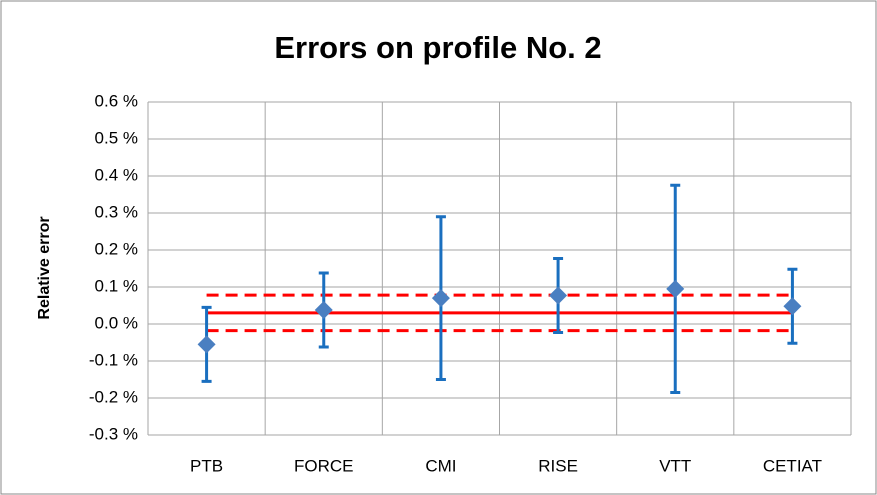 The height and width of the screenshot is (495, 877). What do you see at coordinates (558, 465) in the screenshot?
I see `x-tick-label: RISE` at bounding box center [558, 465].